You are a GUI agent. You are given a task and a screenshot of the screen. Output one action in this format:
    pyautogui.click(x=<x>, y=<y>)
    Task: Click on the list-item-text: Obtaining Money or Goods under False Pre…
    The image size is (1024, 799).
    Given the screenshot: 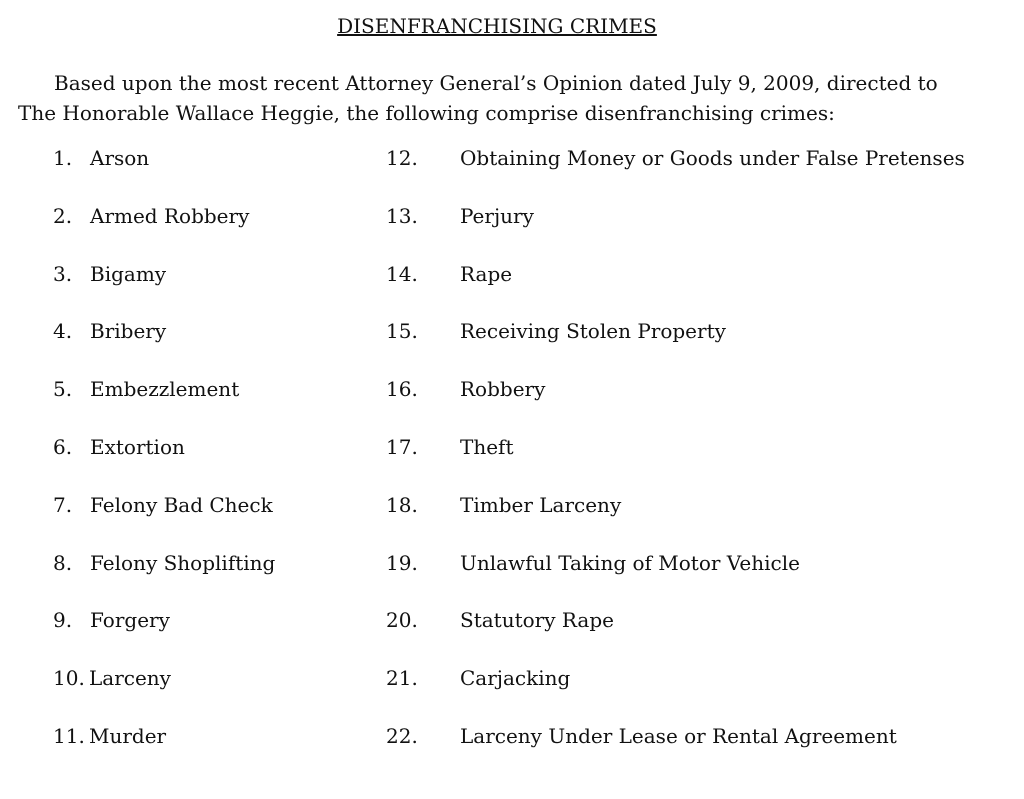 What is the action you would take?
    pyautogui.click(x=712, y=158)
    